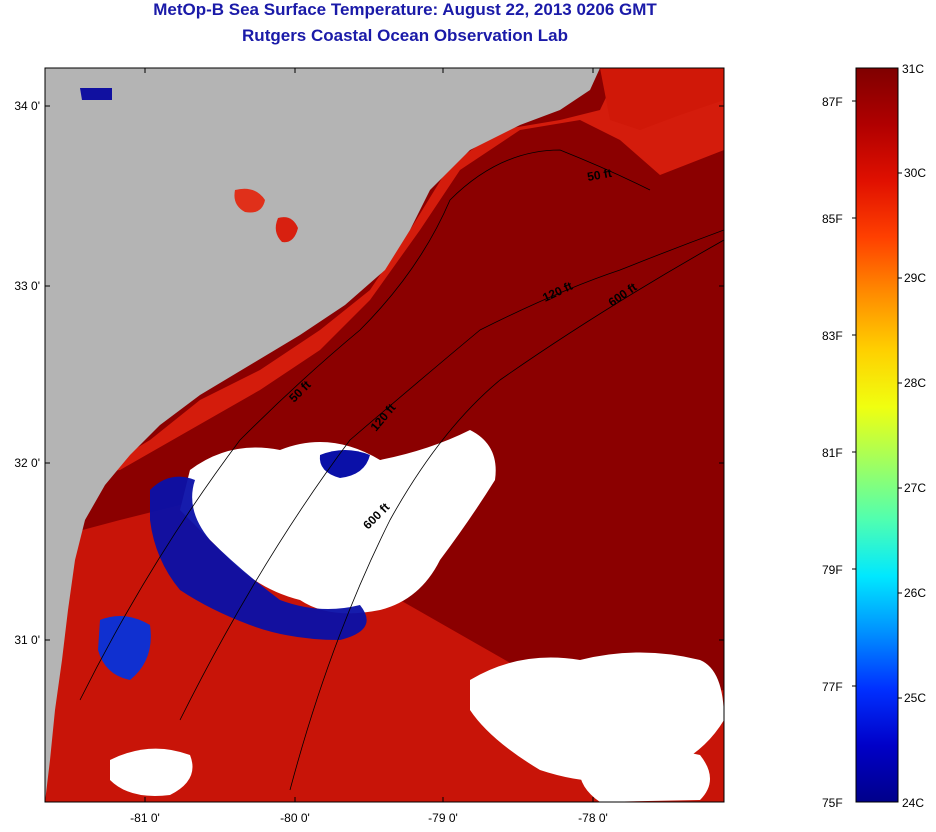 The height and width of the screenshot is (832, 936). What do you see at coordinates (124, 648) in the screenshot?
I see `cool-water-coast` at bounding box center [124, 648].